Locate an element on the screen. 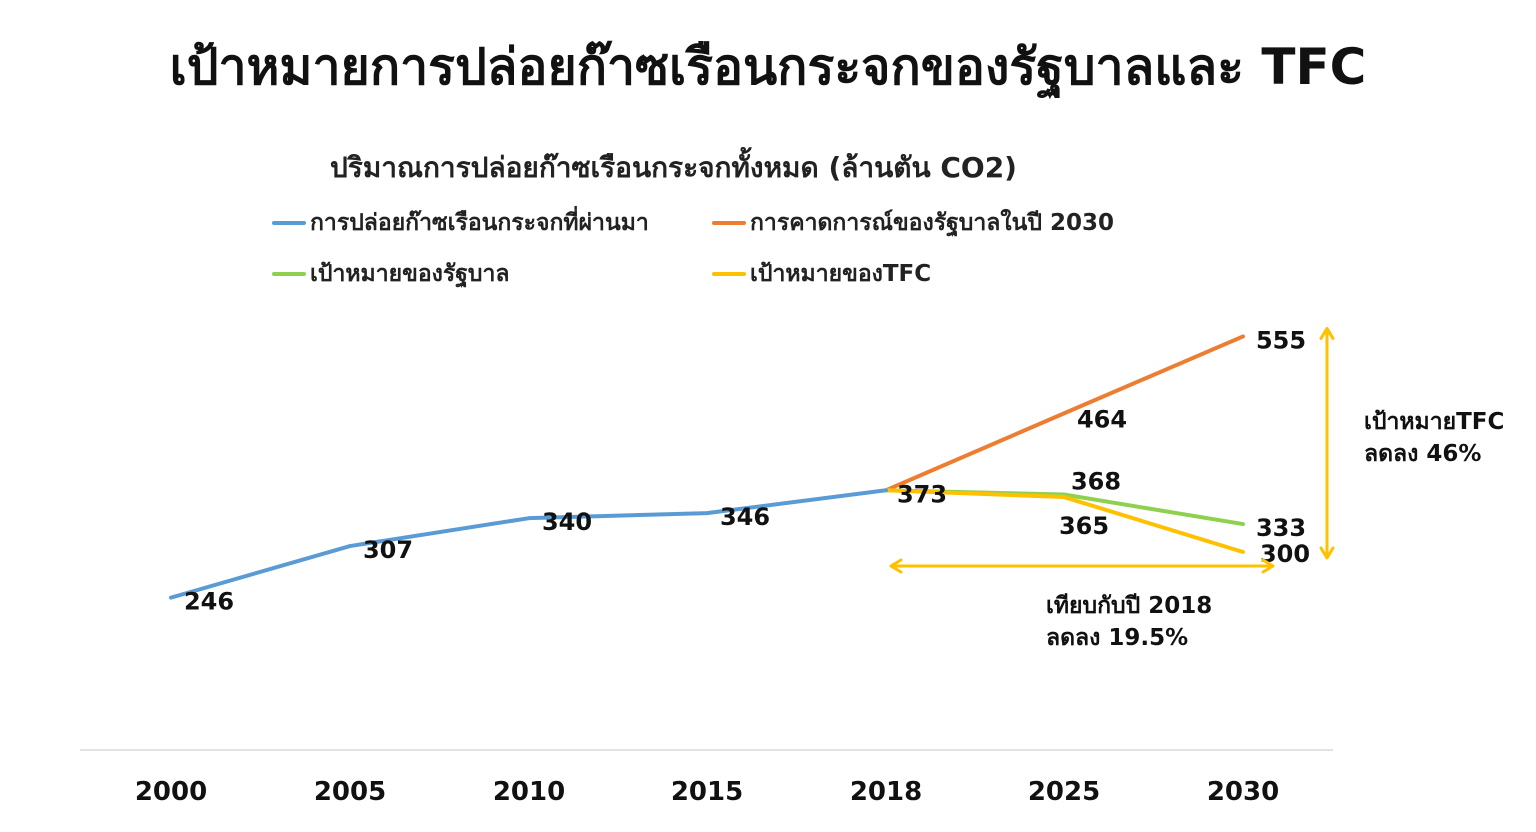 The width and height of the screenshot is (1536, 832). annotation-2018-reduction-line1: เทียบกับปี 2018 is located at coordinates (1129, 606).